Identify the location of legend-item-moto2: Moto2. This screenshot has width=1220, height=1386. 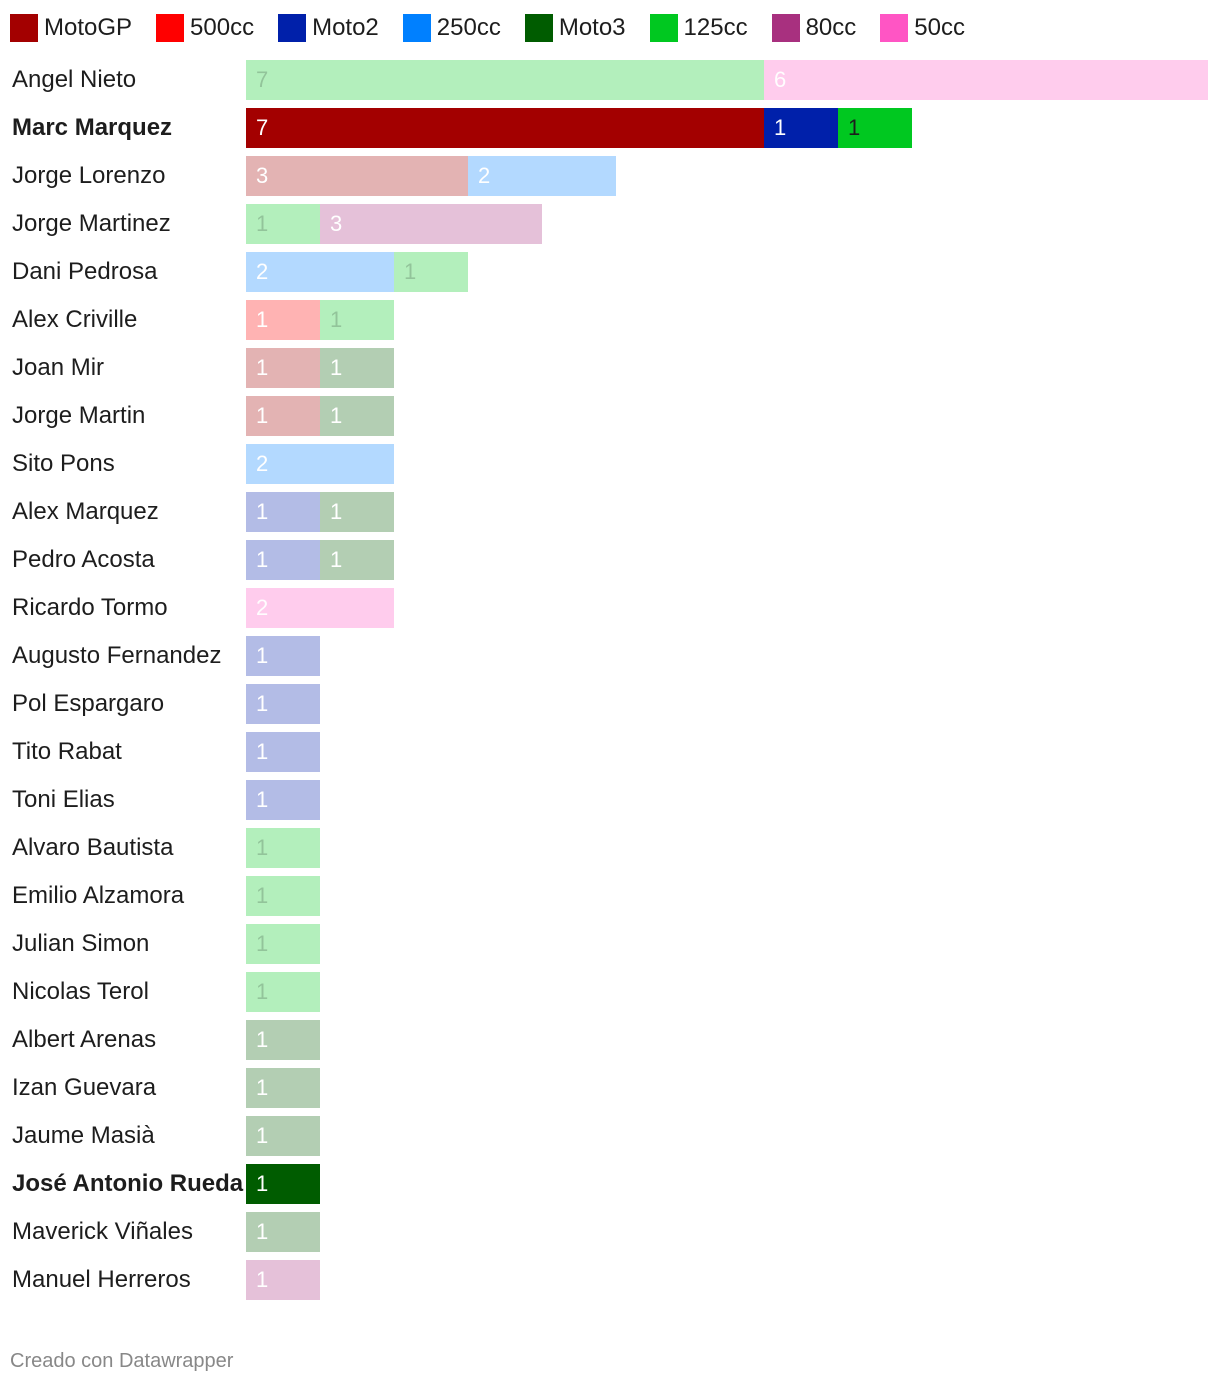
(328, 28).